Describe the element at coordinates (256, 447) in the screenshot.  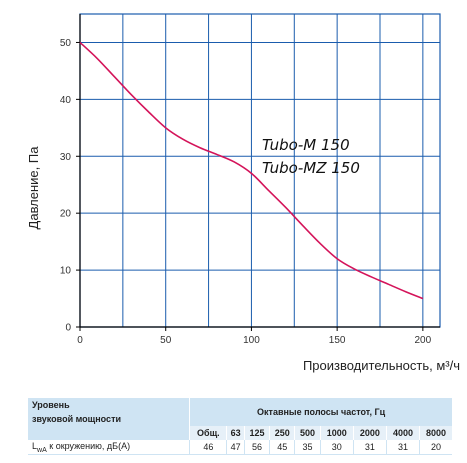
I see `table-value-cell: 56` at that location.